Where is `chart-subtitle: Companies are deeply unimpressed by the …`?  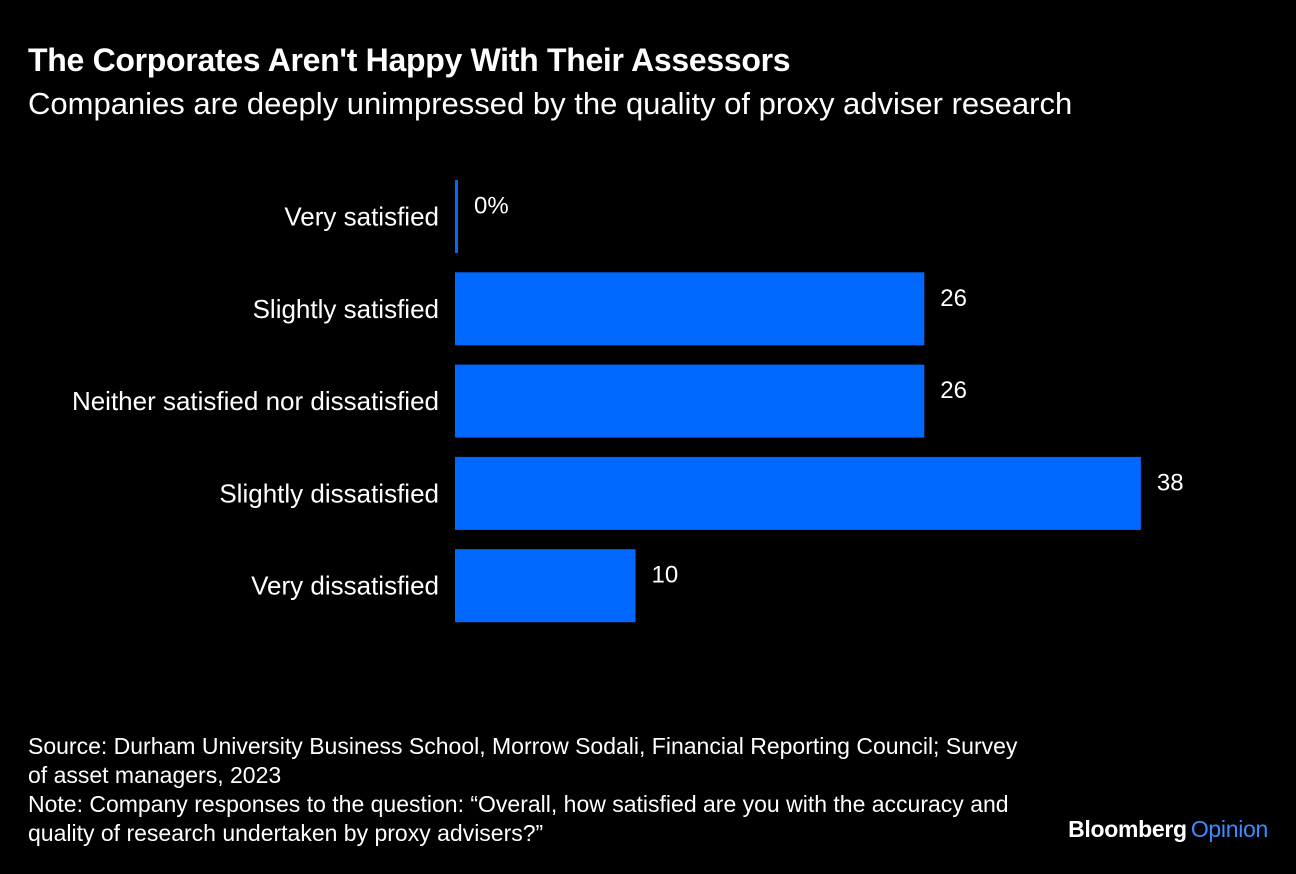
chart-subtitle: Companies are deeply unimpressed by the … is located at coordinates (550, 103).